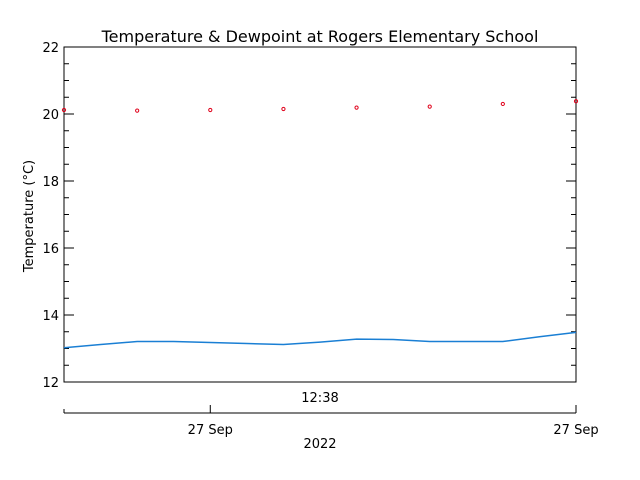  What do you see at coordinates (50, 182) in the screenshot?
I see `y-tick-label: 18` at bounding box center [50, 182].